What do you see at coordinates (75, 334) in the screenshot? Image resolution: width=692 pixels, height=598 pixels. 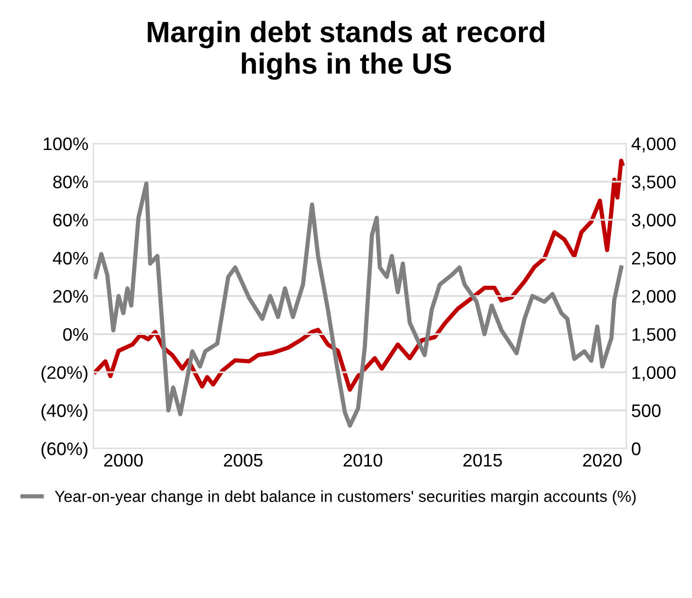 I see `y-tick-label: 0%` at bounding box center [75, 334].